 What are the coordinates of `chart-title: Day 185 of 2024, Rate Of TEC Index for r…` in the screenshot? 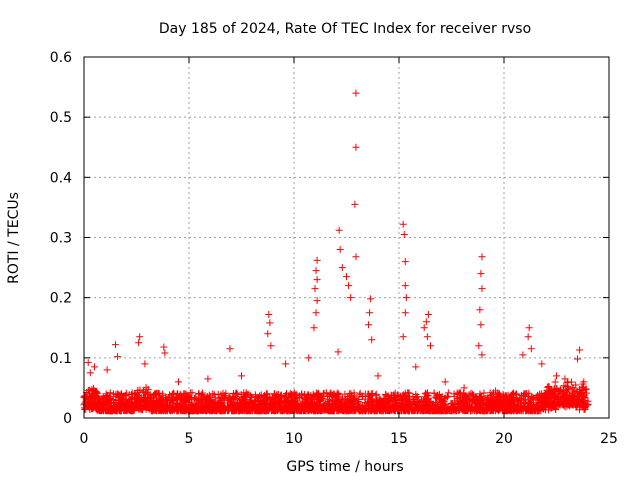 It's located at (345, 29).